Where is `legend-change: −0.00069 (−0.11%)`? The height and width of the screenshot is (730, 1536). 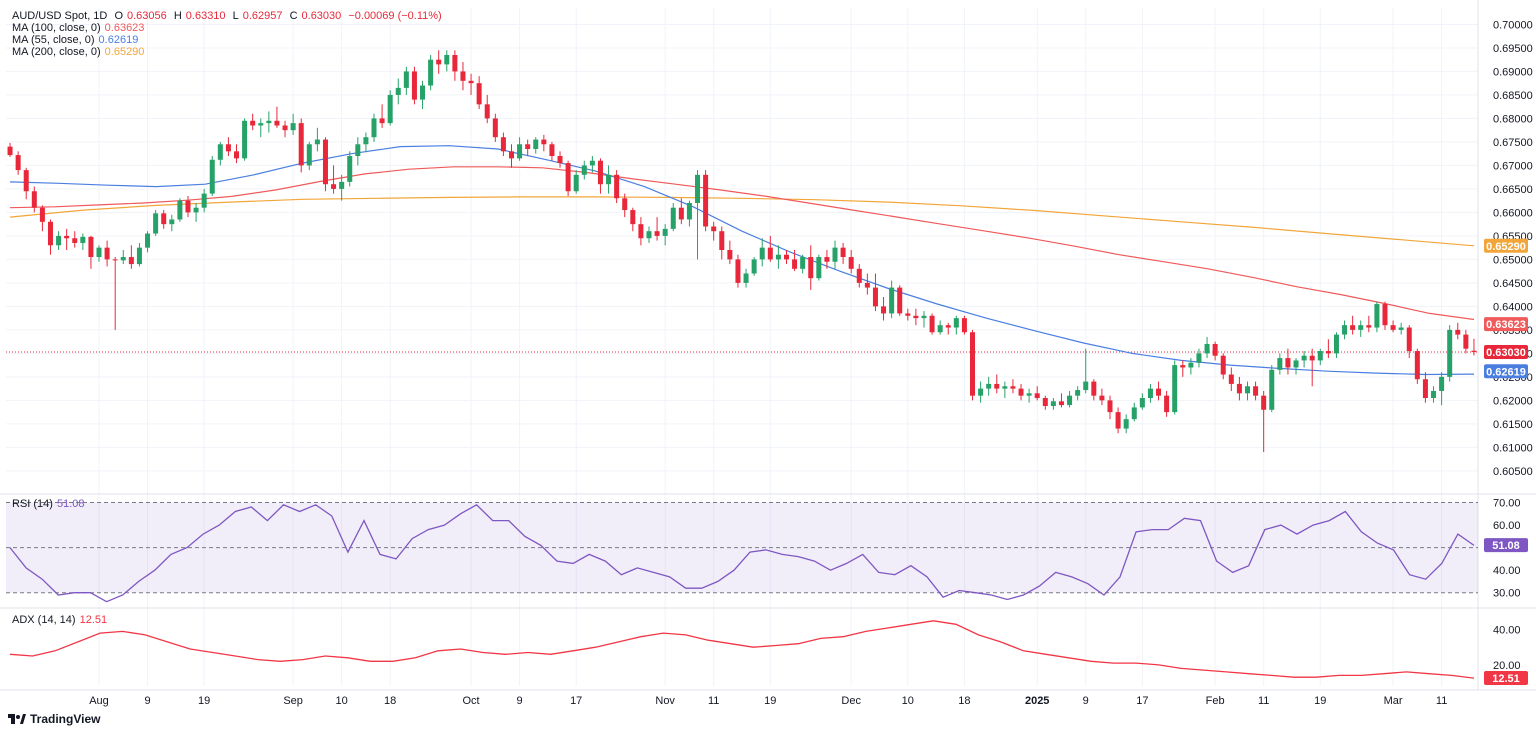 legend-change: −0.00069 (−0.11%) is located at coordinates (395, 16).